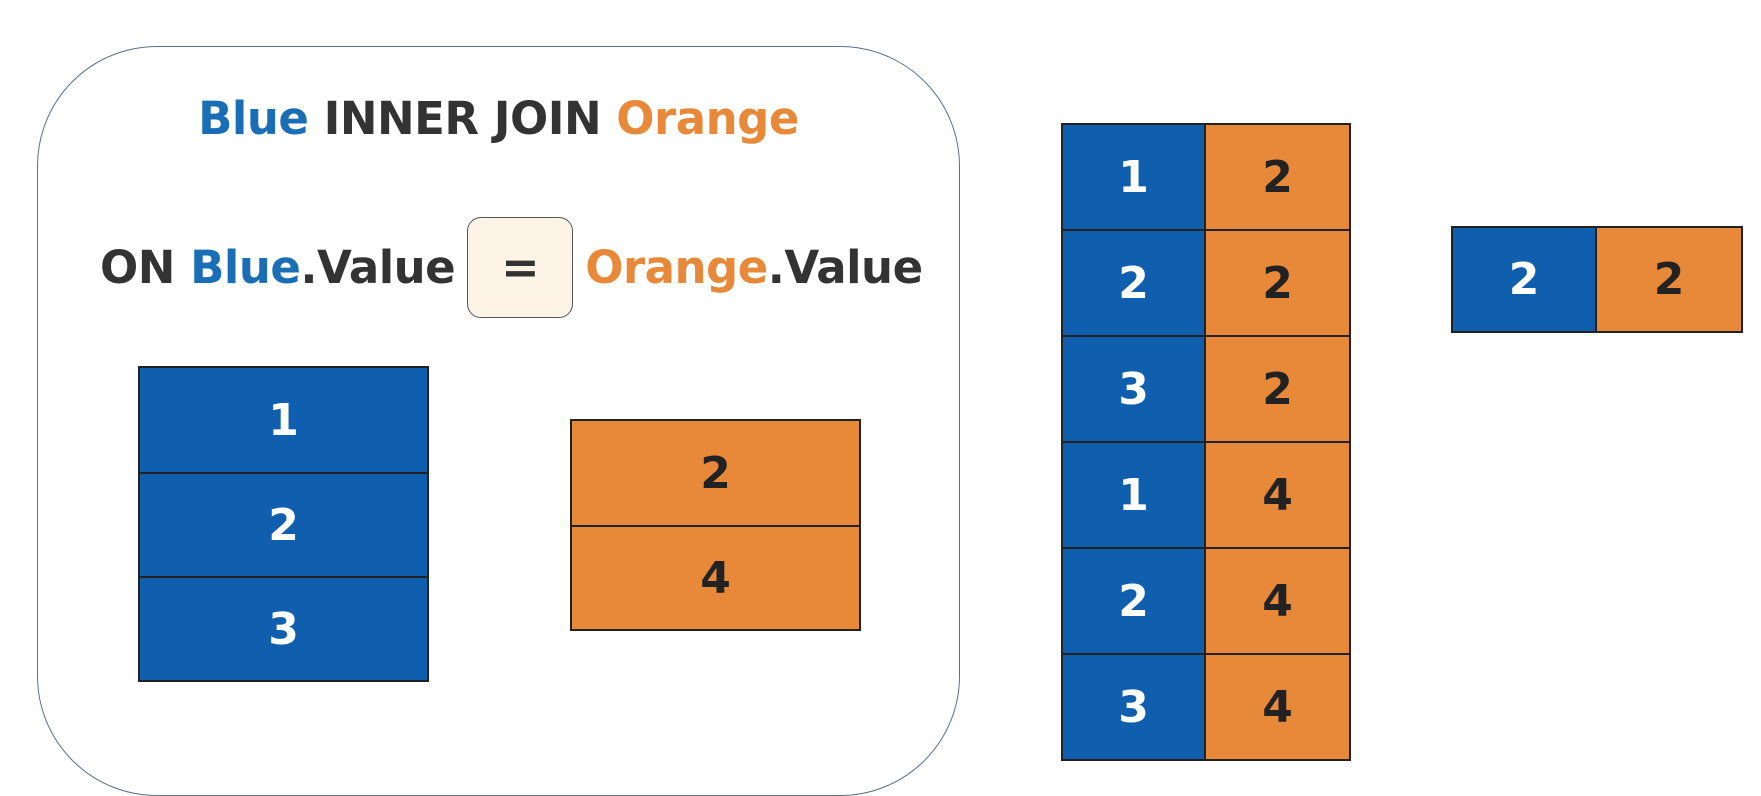 The height and width of the screenshot is (796, 1761). What do you see at coordinates (253, 118) in the screenshot?
I see `title-left-table: Blue` at bounding box center [253, 118].